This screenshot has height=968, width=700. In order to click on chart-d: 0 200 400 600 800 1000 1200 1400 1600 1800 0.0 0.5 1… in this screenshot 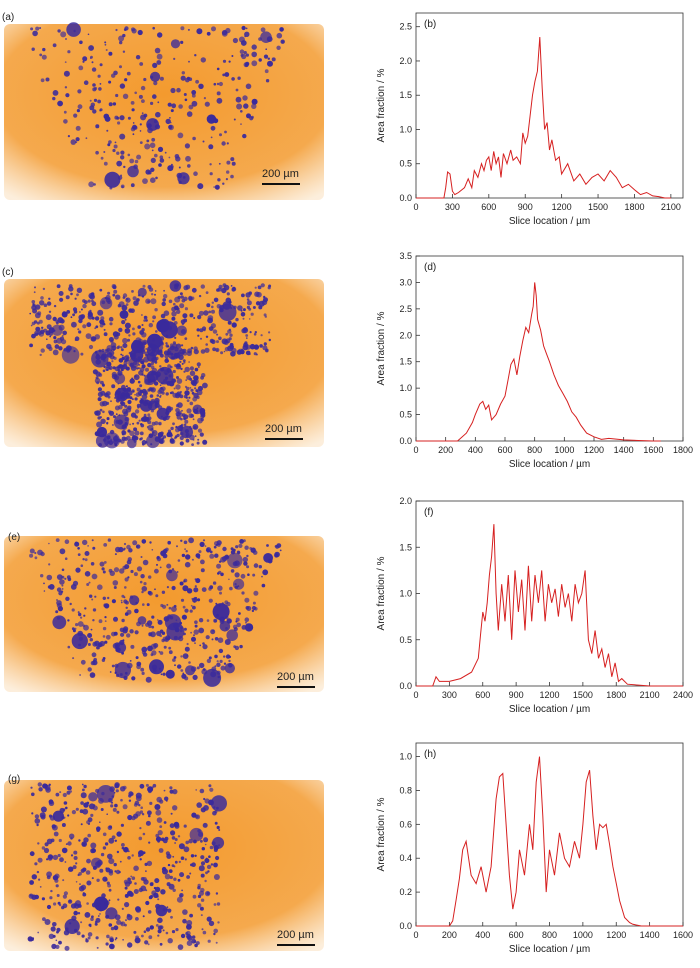, I will do `click(532, 365)`.